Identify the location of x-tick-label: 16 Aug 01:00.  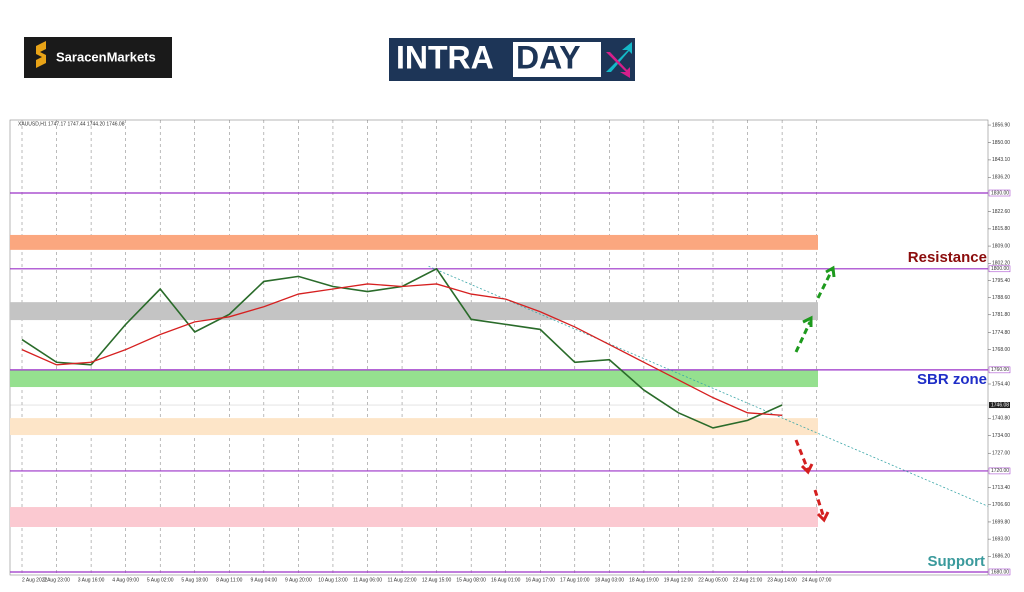
(506, 580).